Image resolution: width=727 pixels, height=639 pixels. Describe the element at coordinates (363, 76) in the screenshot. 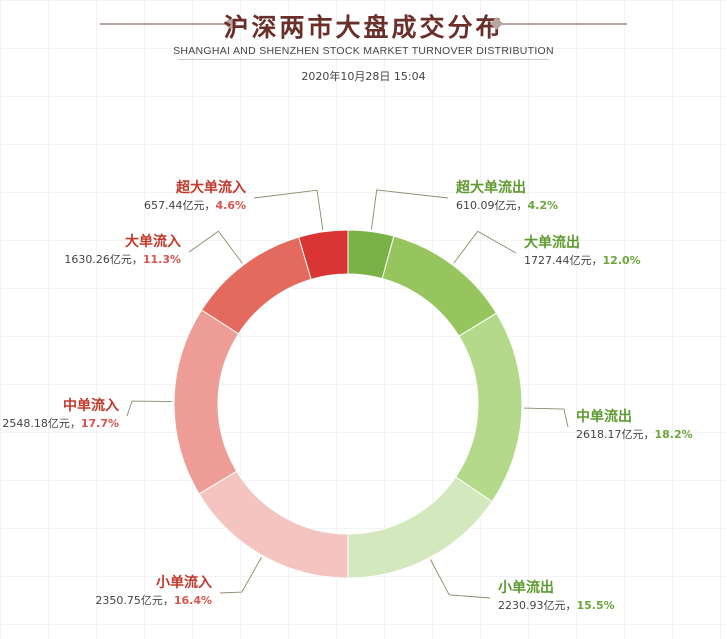

I see `timestamp: 2020年10月28日 15:04` at that location.